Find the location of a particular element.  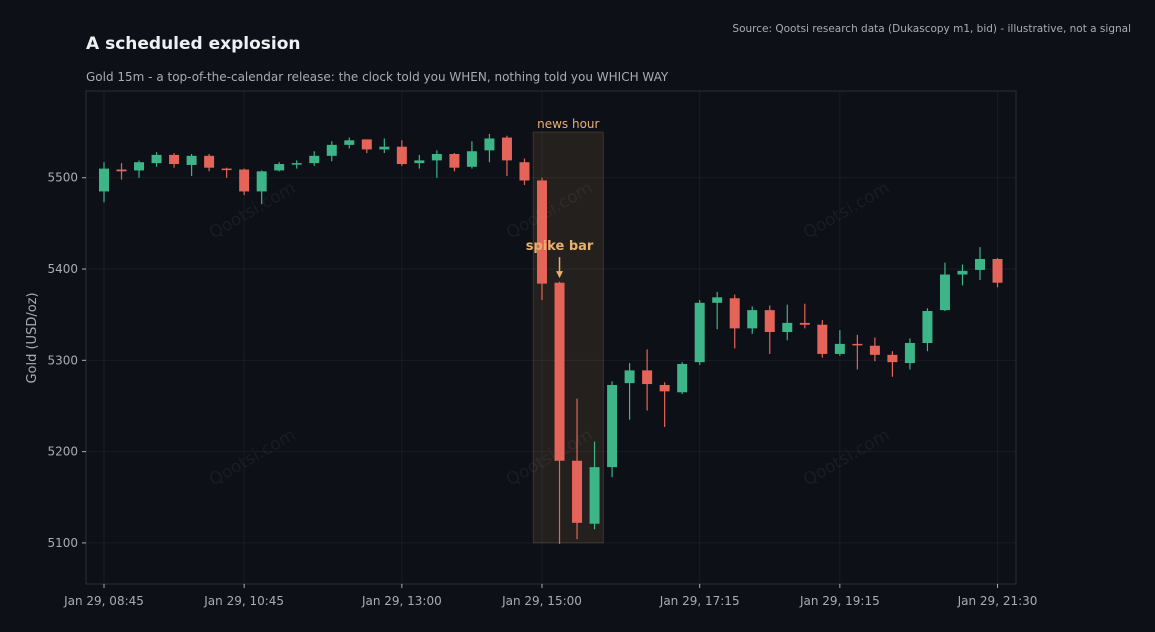

watermark-2: Qootsi.com is located at coordinates (846, 210).